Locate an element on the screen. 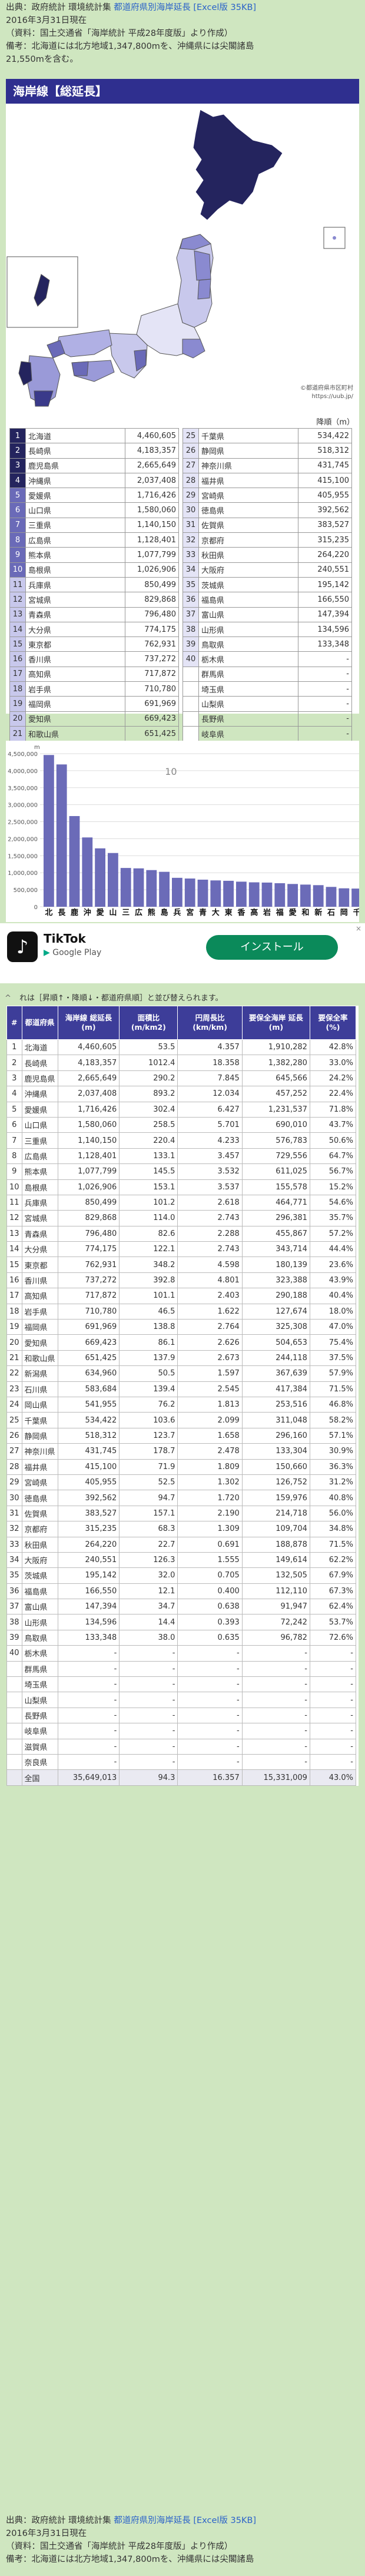 This screenshot has width=365, height=2576. table-row: 20 愛知県 669,423 86.1 2.626 504,653 75.4% is located at coordinates (181, 1342).